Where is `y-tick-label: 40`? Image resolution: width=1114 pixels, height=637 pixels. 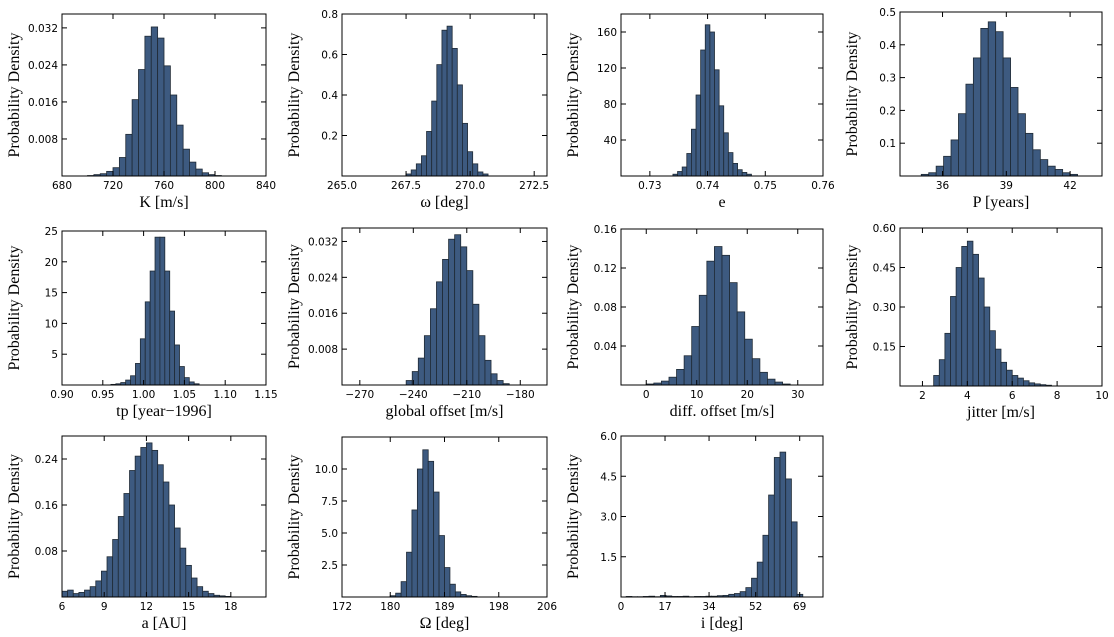 y-tick-label: 40 is located at coordinates (610, 141).